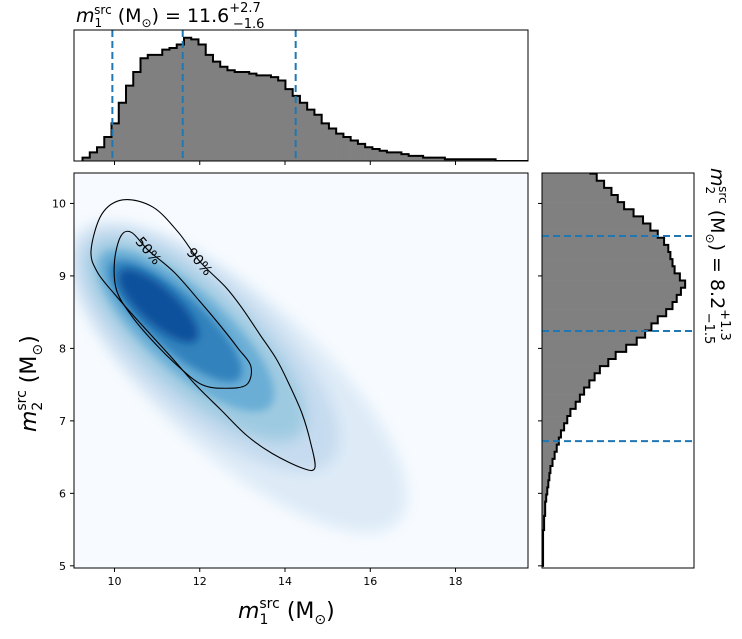 The width and height of the screenshot is (742, 639). What do you see at coordinates (30, 383) in the screenshot?
I see `joint-y-label: m2src(M⊙)` at bounding box center [30, 383].